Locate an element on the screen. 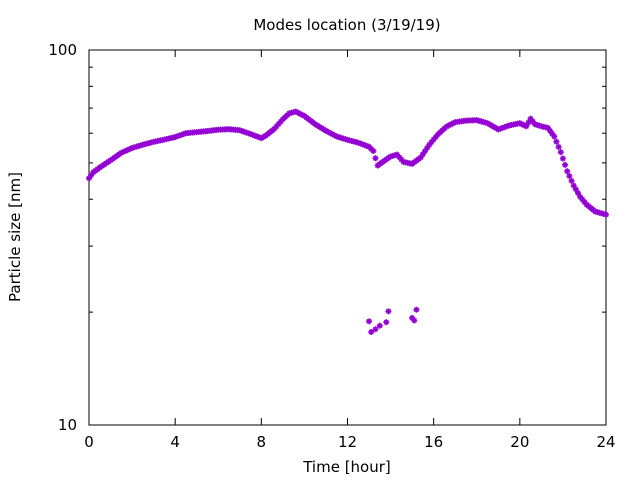  x-tick-label: 8 is located at coordinates (262, 442).